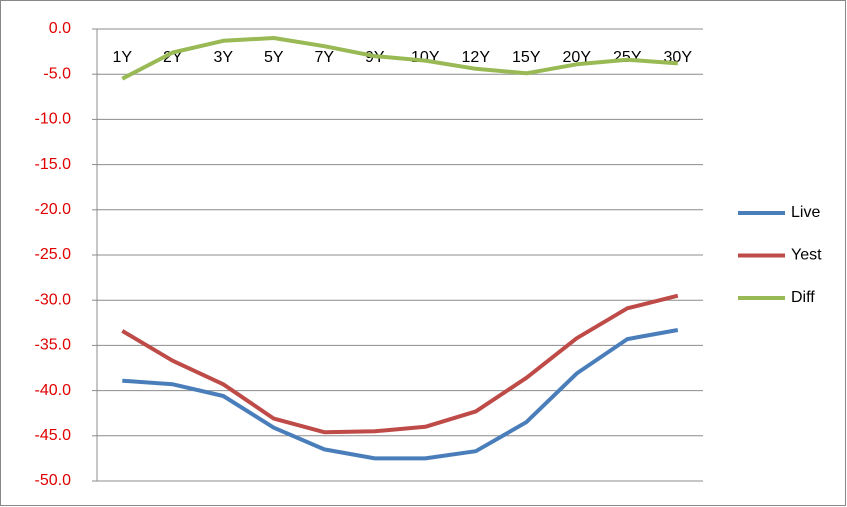  I want to click on y-tick-label: -40.0, so click(53, 390).